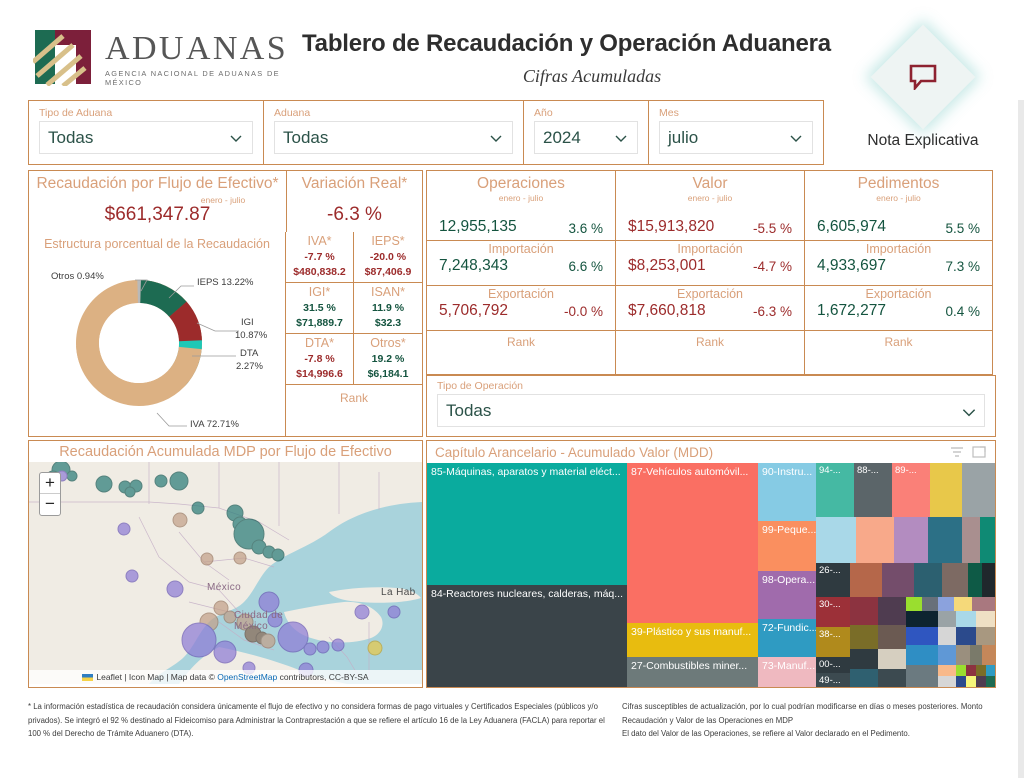 The width and height of the screenshot is (1024, 778). I want to click on filter-aduana: Aduana Todas, so click(394, 132).